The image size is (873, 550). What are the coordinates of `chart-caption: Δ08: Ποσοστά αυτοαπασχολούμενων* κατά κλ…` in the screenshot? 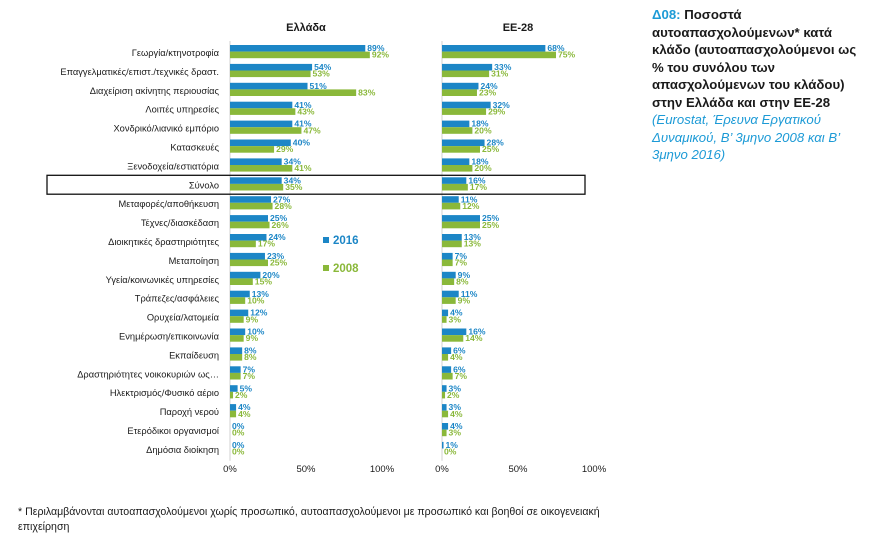 It's located at (761, 85).